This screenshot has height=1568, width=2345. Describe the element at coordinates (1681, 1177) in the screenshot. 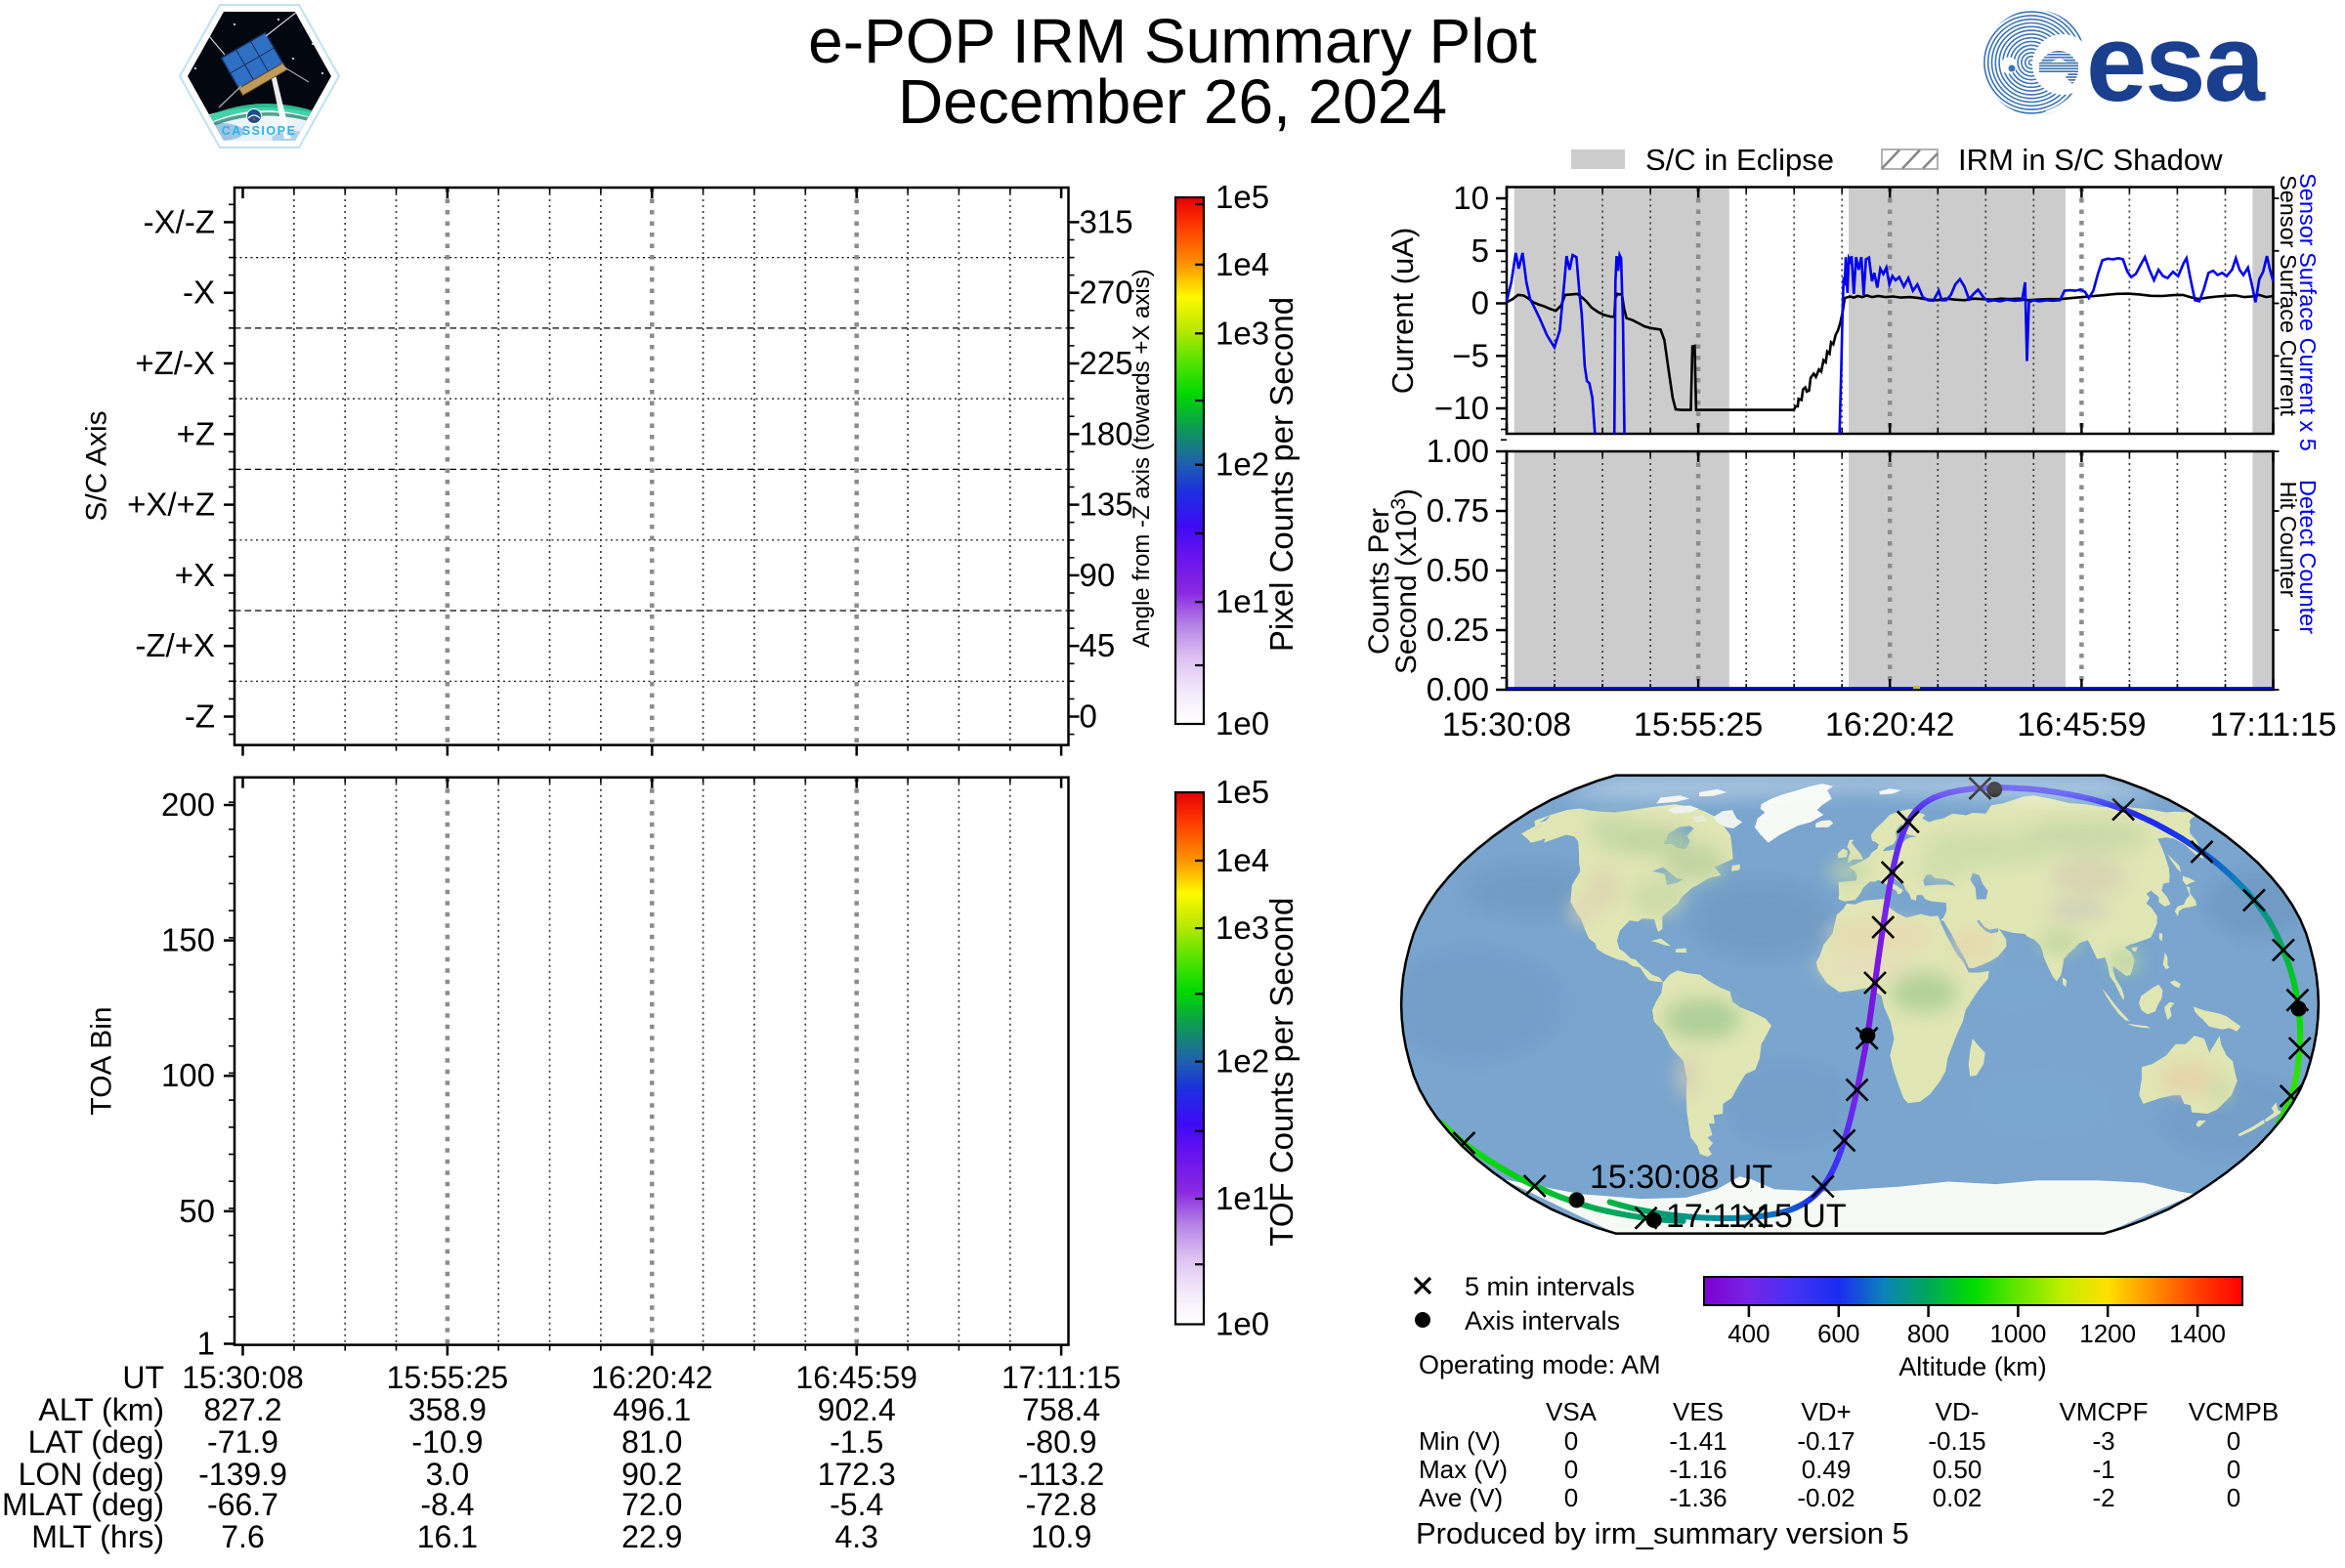

I see `svg-text: 15:30:08 UT` at that location.